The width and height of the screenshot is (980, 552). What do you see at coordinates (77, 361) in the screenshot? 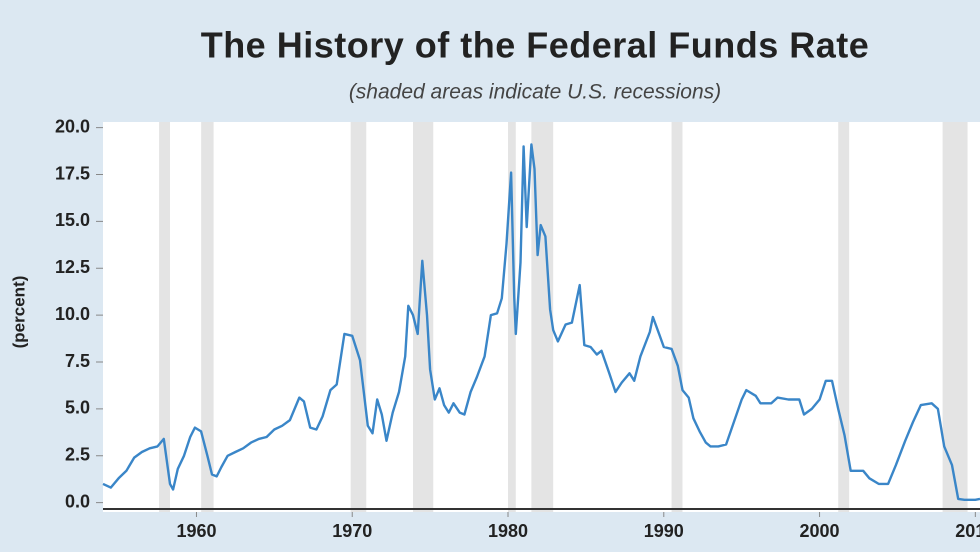
I see `y-tick-label: 7.5` at bounding box center [77, 361].